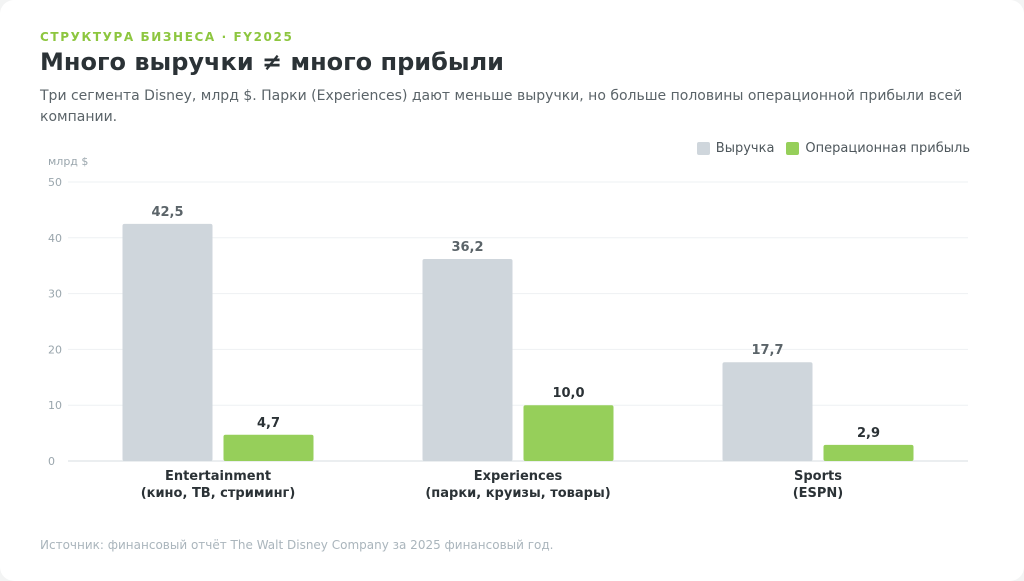 This screenshot has width=1024, height=581. What do you see at coordinates (218, 493) in the screenshot?
I see `category-sublabel-0: (кино, ТВ, стриминг)` at bounding box center [218, 493].